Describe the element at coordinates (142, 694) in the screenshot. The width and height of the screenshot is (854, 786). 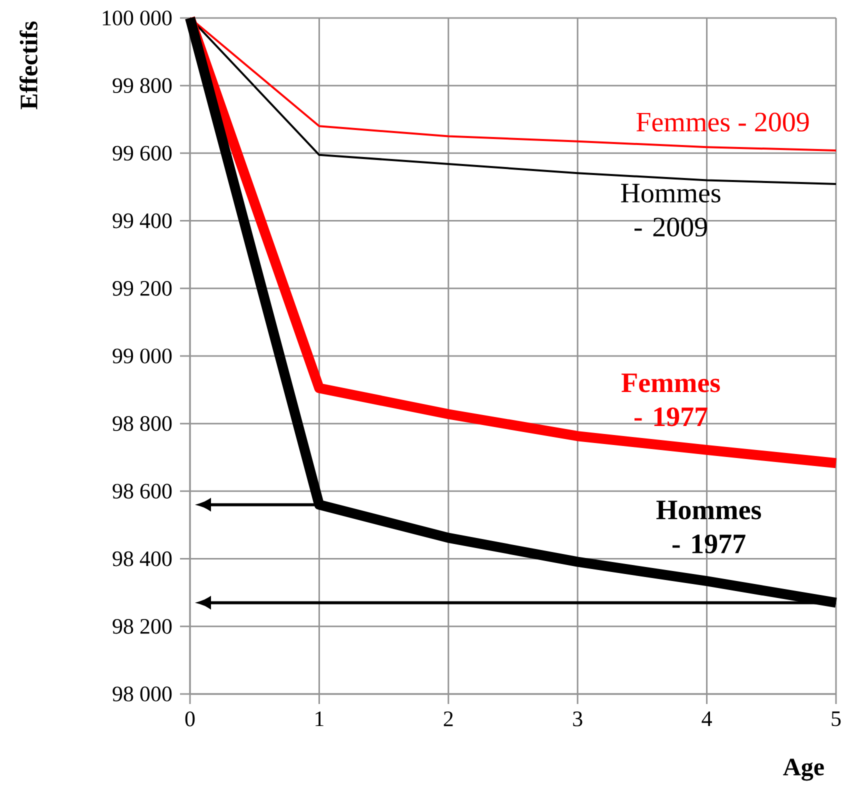
I see `y-tick-label: 98 000` at that location.